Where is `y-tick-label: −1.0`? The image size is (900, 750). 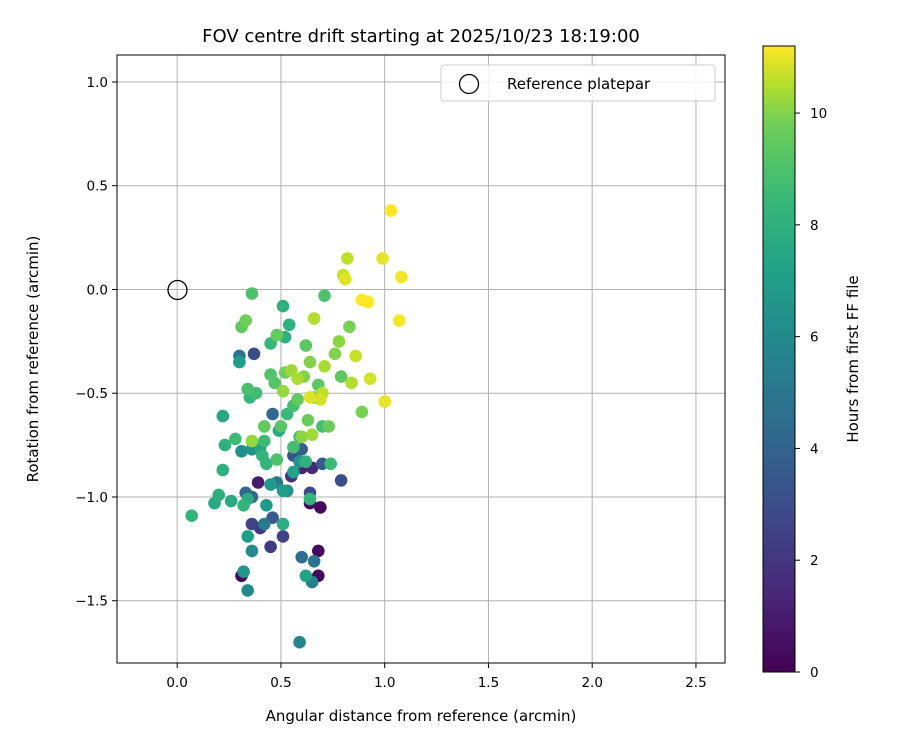 y-tick-label: −1.0 is located at coordinates (91, 498).